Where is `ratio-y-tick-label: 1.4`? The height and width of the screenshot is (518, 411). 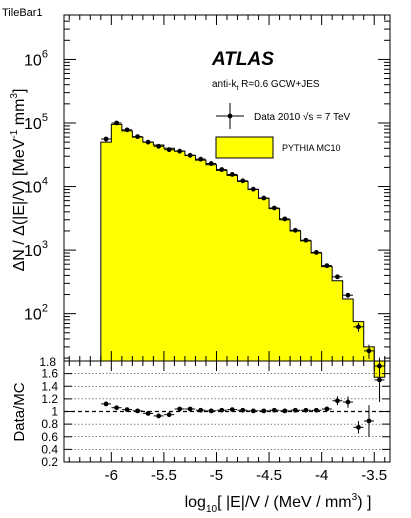 ratio-y-tick-label: 1.4 is located at coordinates (49, 386).